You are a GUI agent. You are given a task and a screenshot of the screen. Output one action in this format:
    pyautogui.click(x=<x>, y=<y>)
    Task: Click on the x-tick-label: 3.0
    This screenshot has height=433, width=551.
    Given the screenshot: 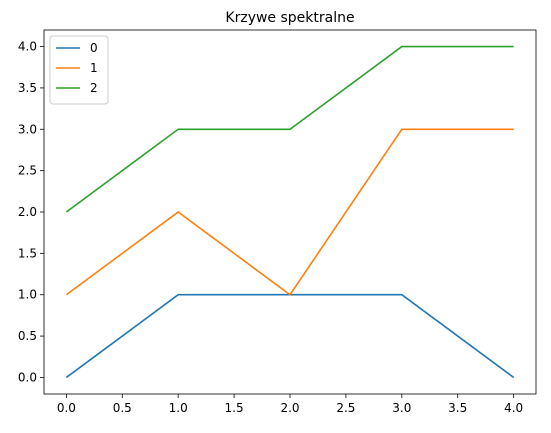 What is the action you would take?
    pyautogui.click(x=401, y=408)
    